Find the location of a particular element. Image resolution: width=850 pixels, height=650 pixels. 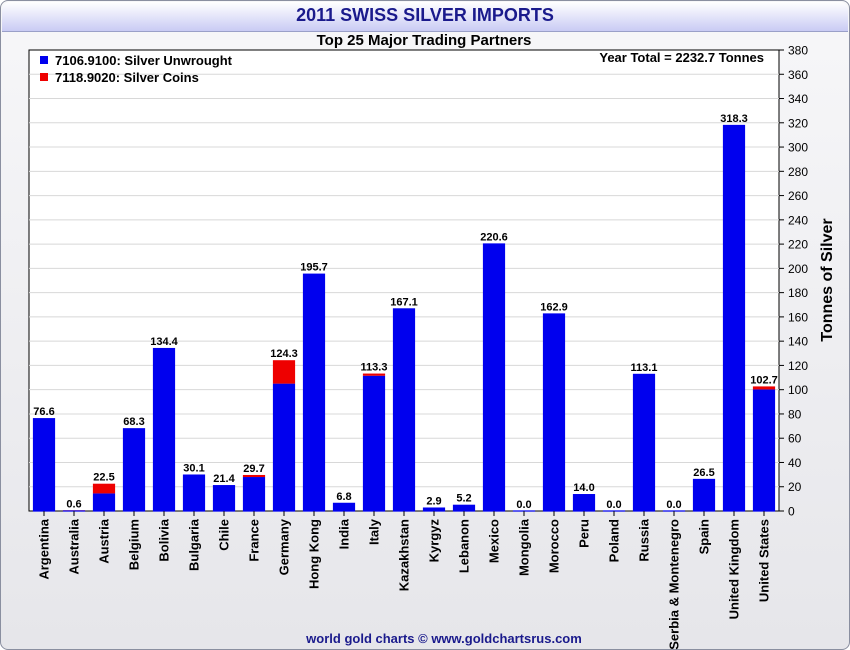

value-label: 113.3 is located at coordinates (374, 368).